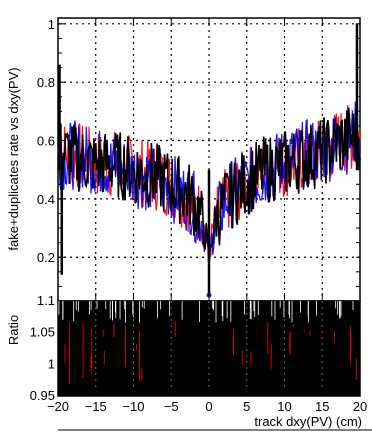 The height and width of the screenshot is (432, 372). What do you see at coordinates (13, 158) in the screenshot?
I see `upper-y-axis-label: fake+duplicates rate vs dxy(PV)` at bounding box center [13, 158].